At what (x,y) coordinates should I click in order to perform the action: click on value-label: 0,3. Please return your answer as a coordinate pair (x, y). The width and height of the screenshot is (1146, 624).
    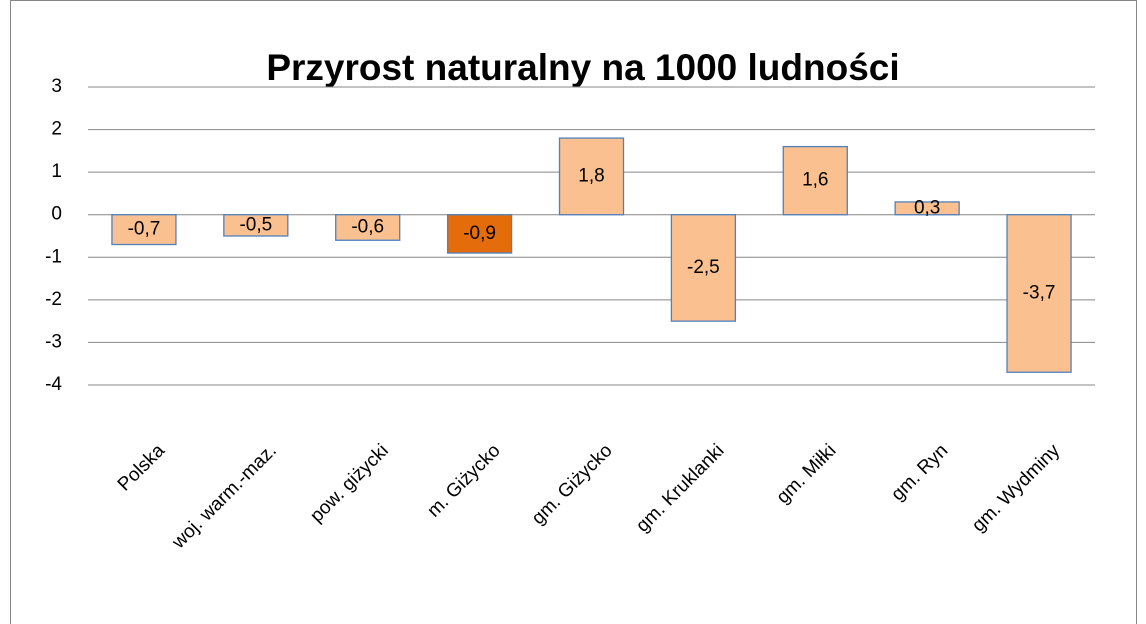
    Looking at the image, I should click on (927, 207).